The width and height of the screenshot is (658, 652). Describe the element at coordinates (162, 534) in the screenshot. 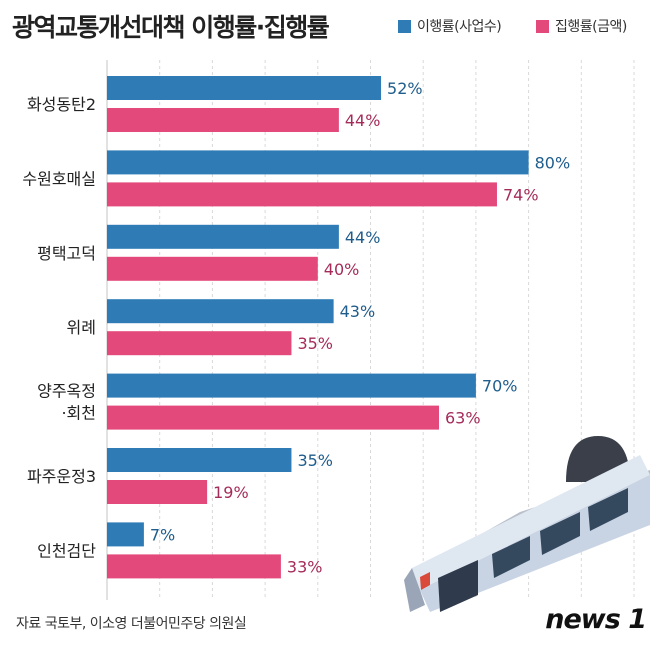

I see `value-label-series-1: 7%` at that location.